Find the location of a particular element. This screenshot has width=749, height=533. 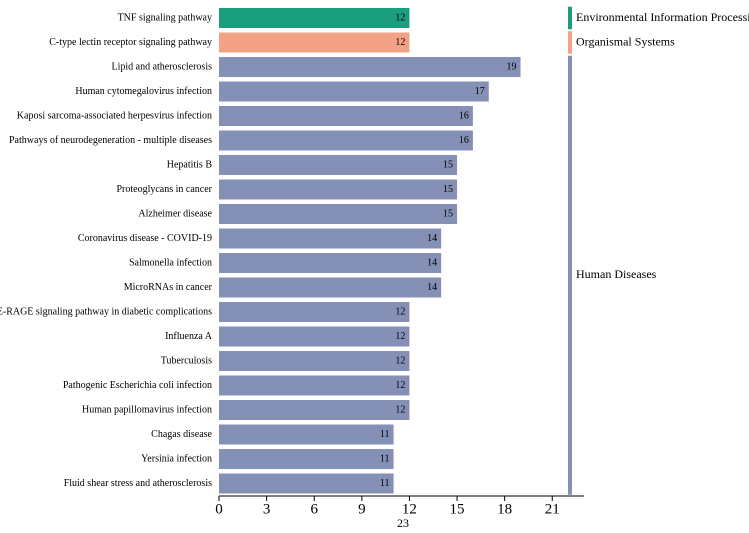

category-label: C-type lectin receptor signaling pathway is located at coordinates (130, 42).